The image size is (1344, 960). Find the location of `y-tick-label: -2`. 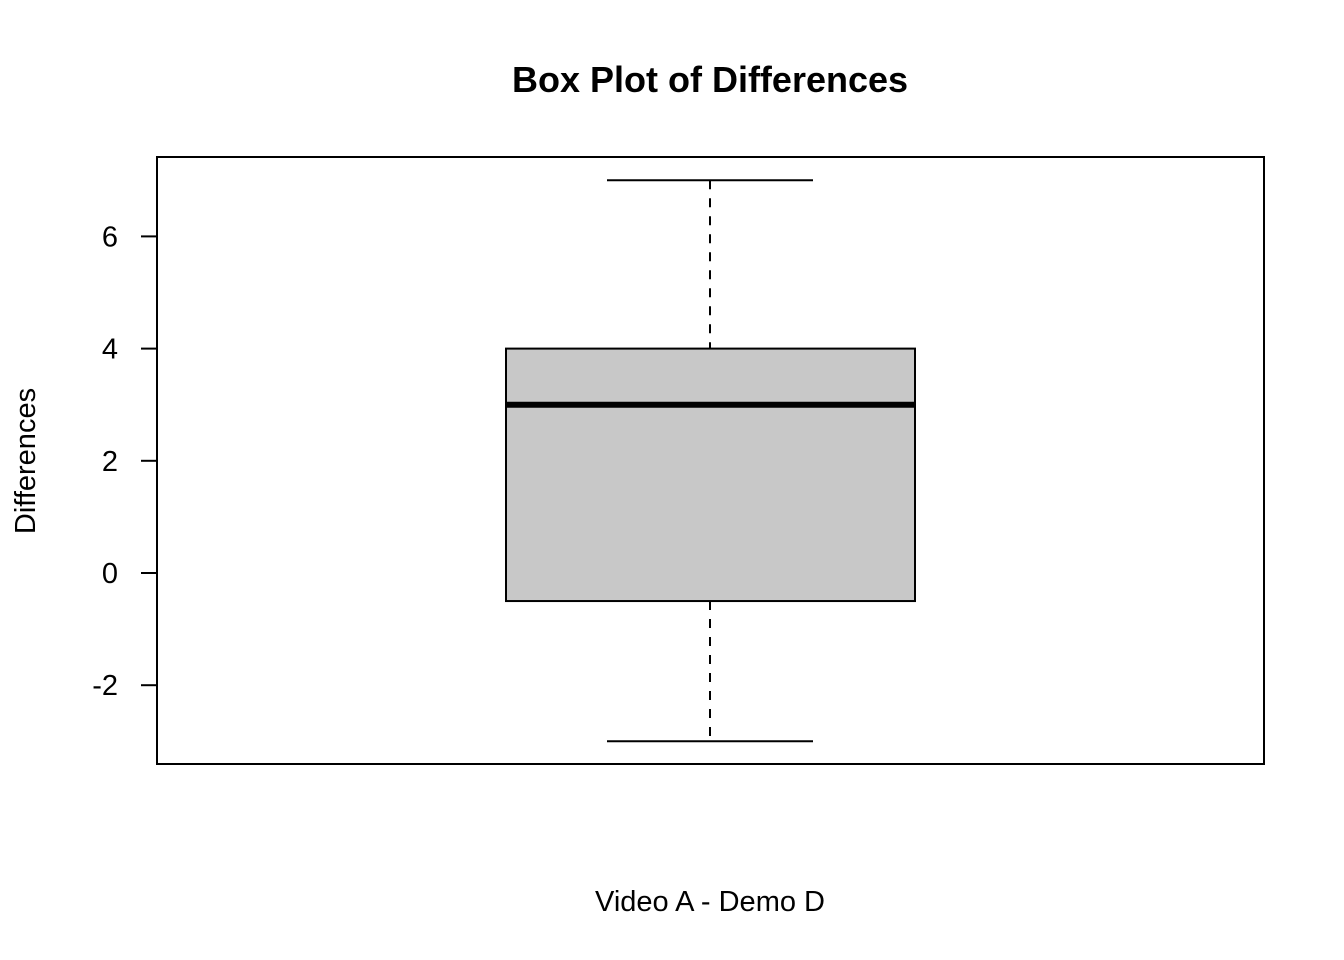

y-tick-label: -2 is located at coordinates (105, 686).